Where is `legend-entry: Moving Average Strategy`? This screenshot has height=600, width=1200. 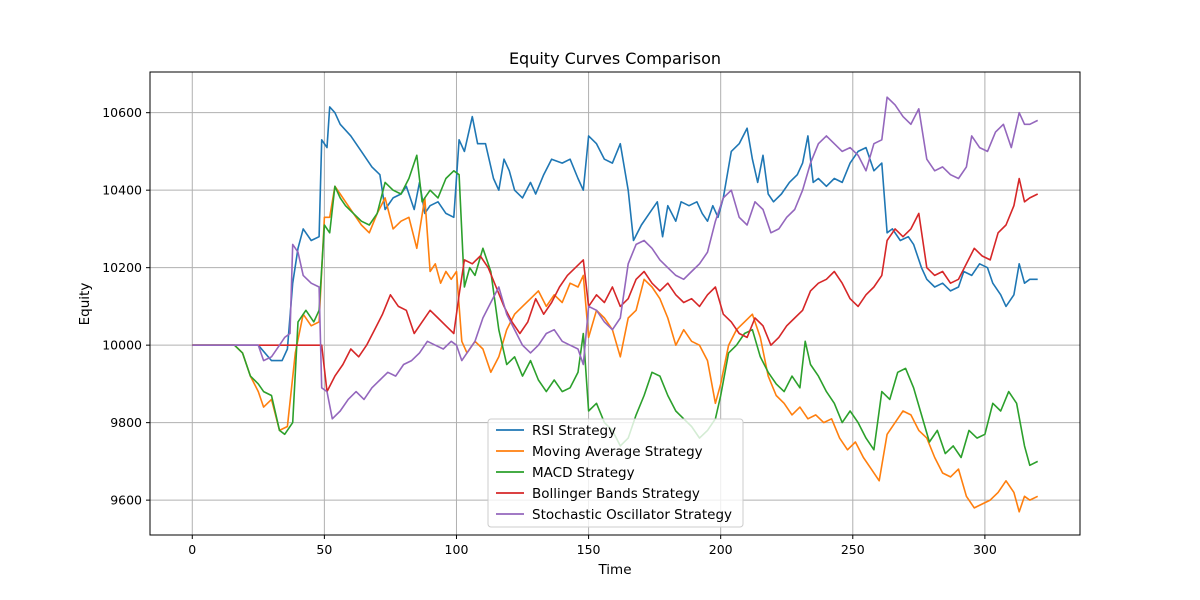 legend-entry: Moving Average Strategy is located at coordinates (617, 452).